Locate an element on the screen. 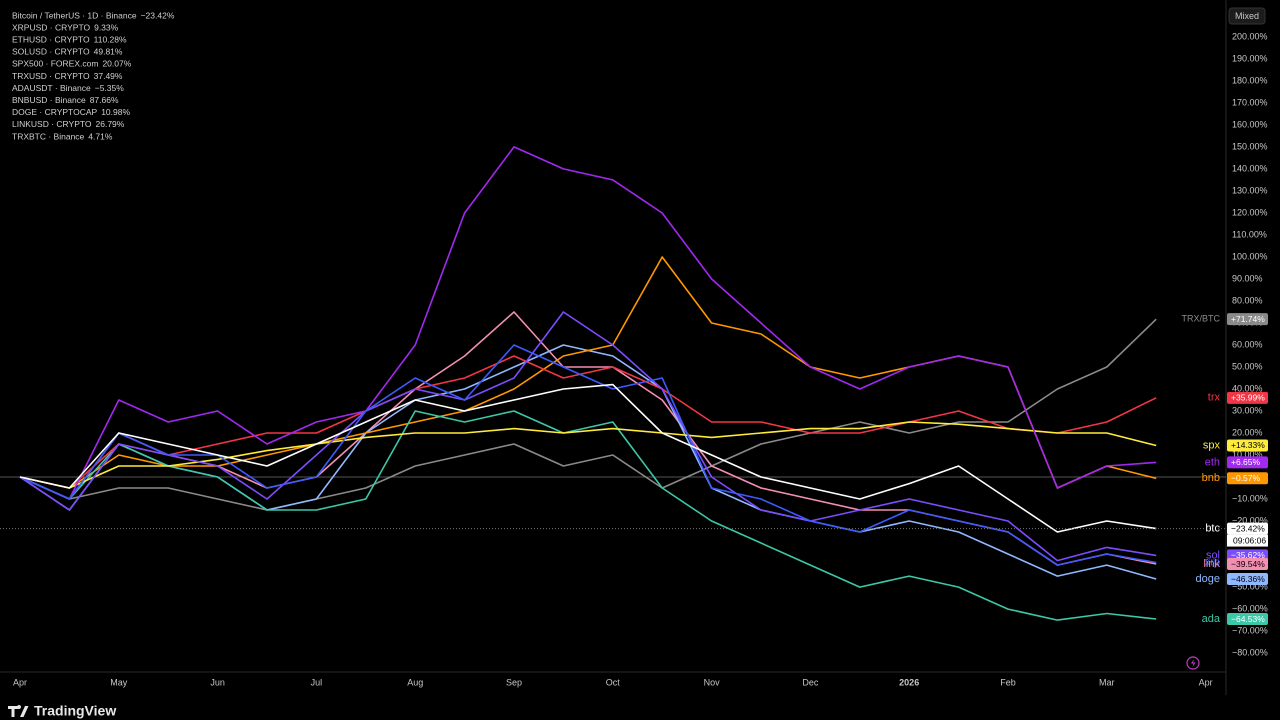  y-tick-label: 120.00% is located at coordinates (1250, 212).